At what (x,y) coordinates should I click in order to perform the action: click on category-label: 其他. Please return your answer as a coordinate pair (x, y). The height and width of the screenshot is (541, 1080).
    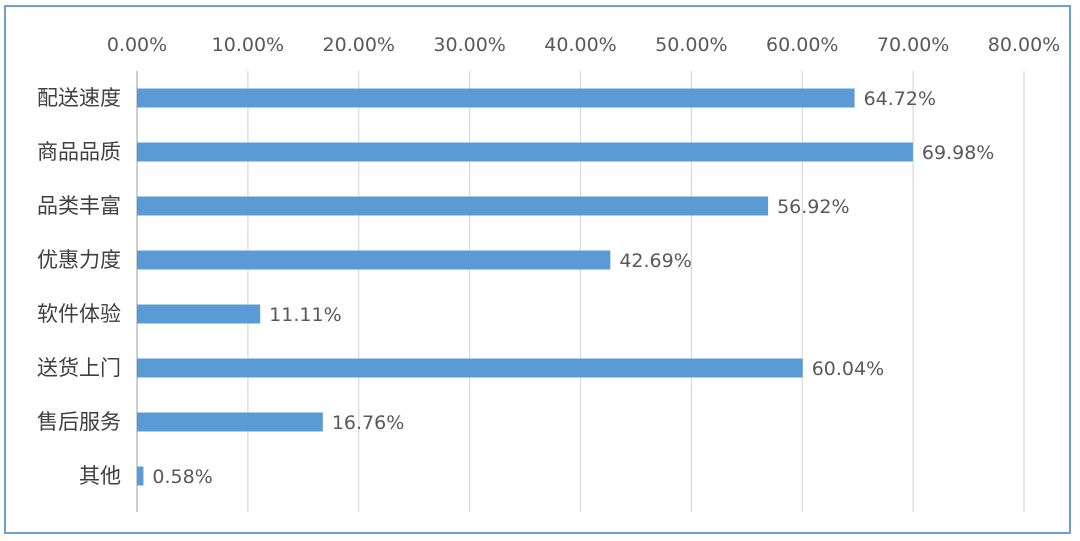
    Looking at the image, I should click on (100, 476).